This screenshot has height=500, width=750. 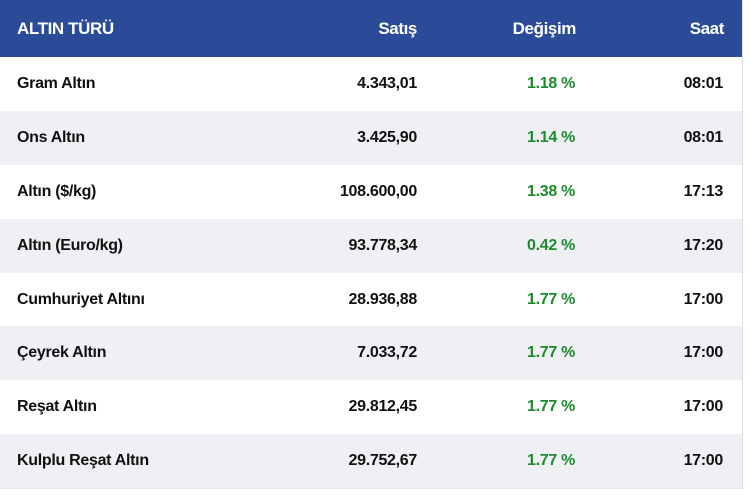 What do you see at coordinates (57, 407) in the screenshot?
I see `gold-type-name: Reşat Altın` at bounding box center [57, 407].